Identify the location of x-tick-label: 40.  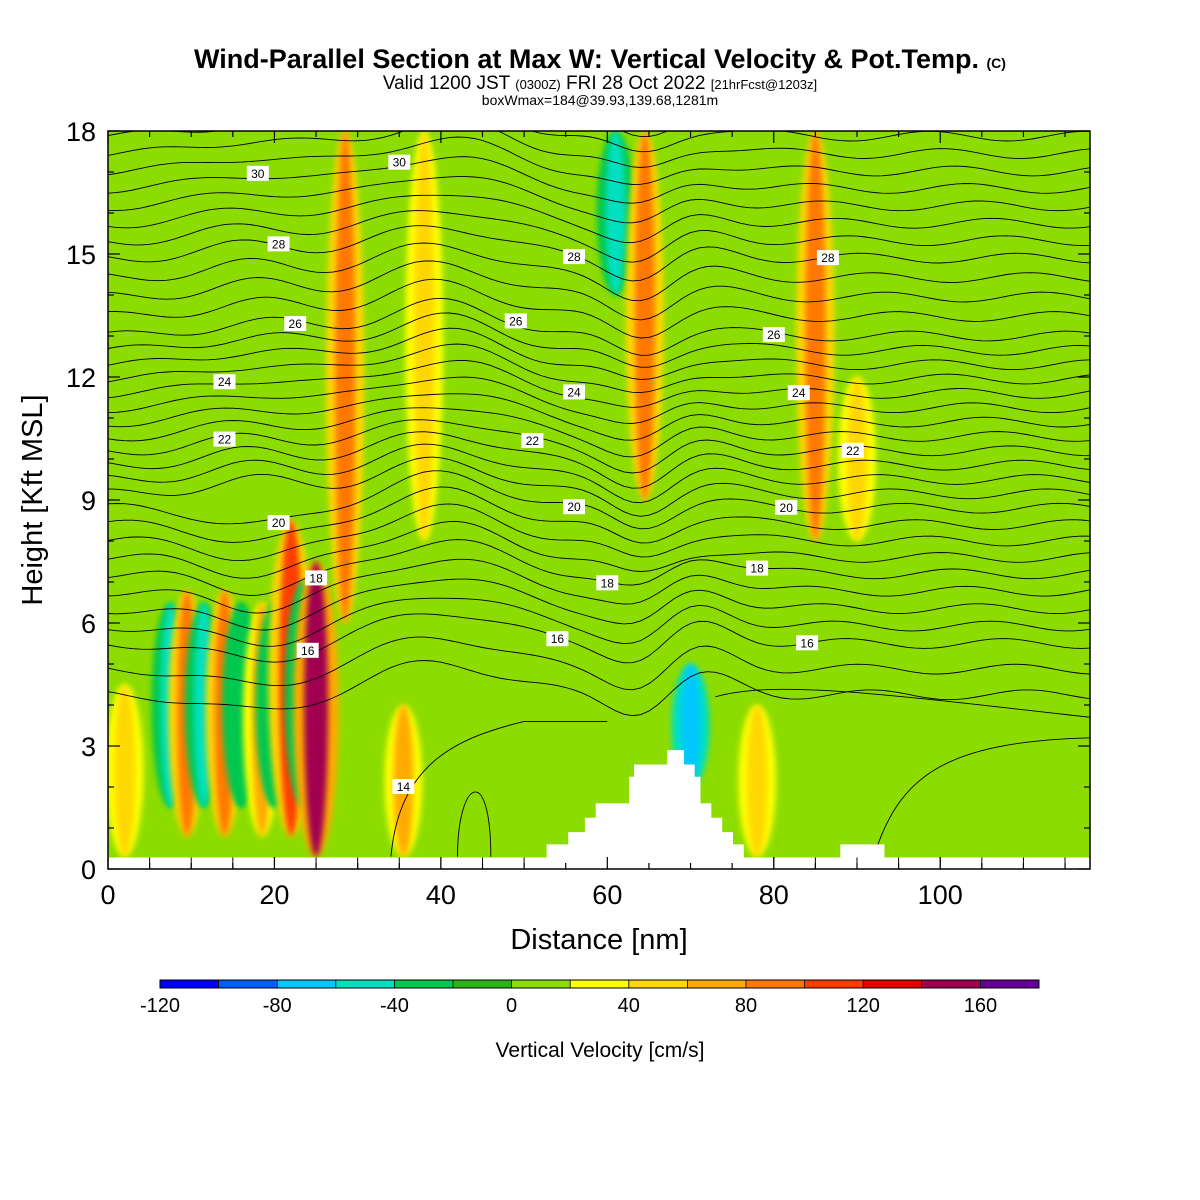
(441, 895).